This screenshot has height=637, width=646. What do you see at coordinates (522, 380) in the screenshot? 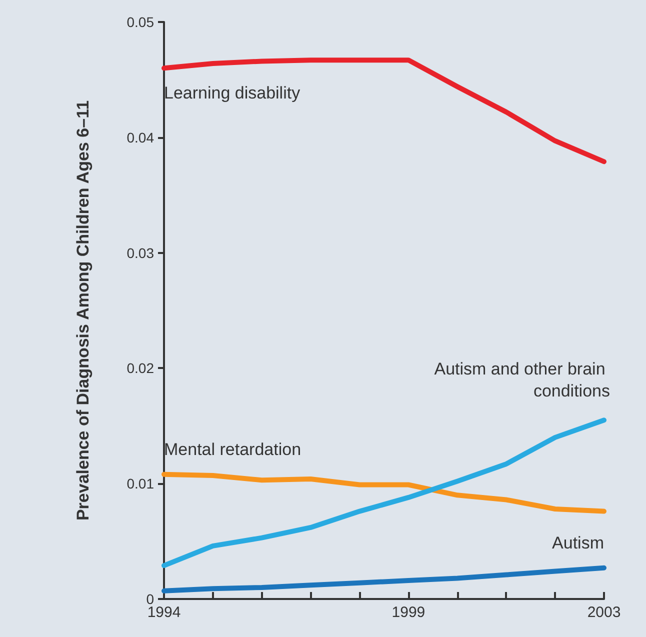
I see `series-label: Autism and other brain conditions` at bounding box center [522, 380].